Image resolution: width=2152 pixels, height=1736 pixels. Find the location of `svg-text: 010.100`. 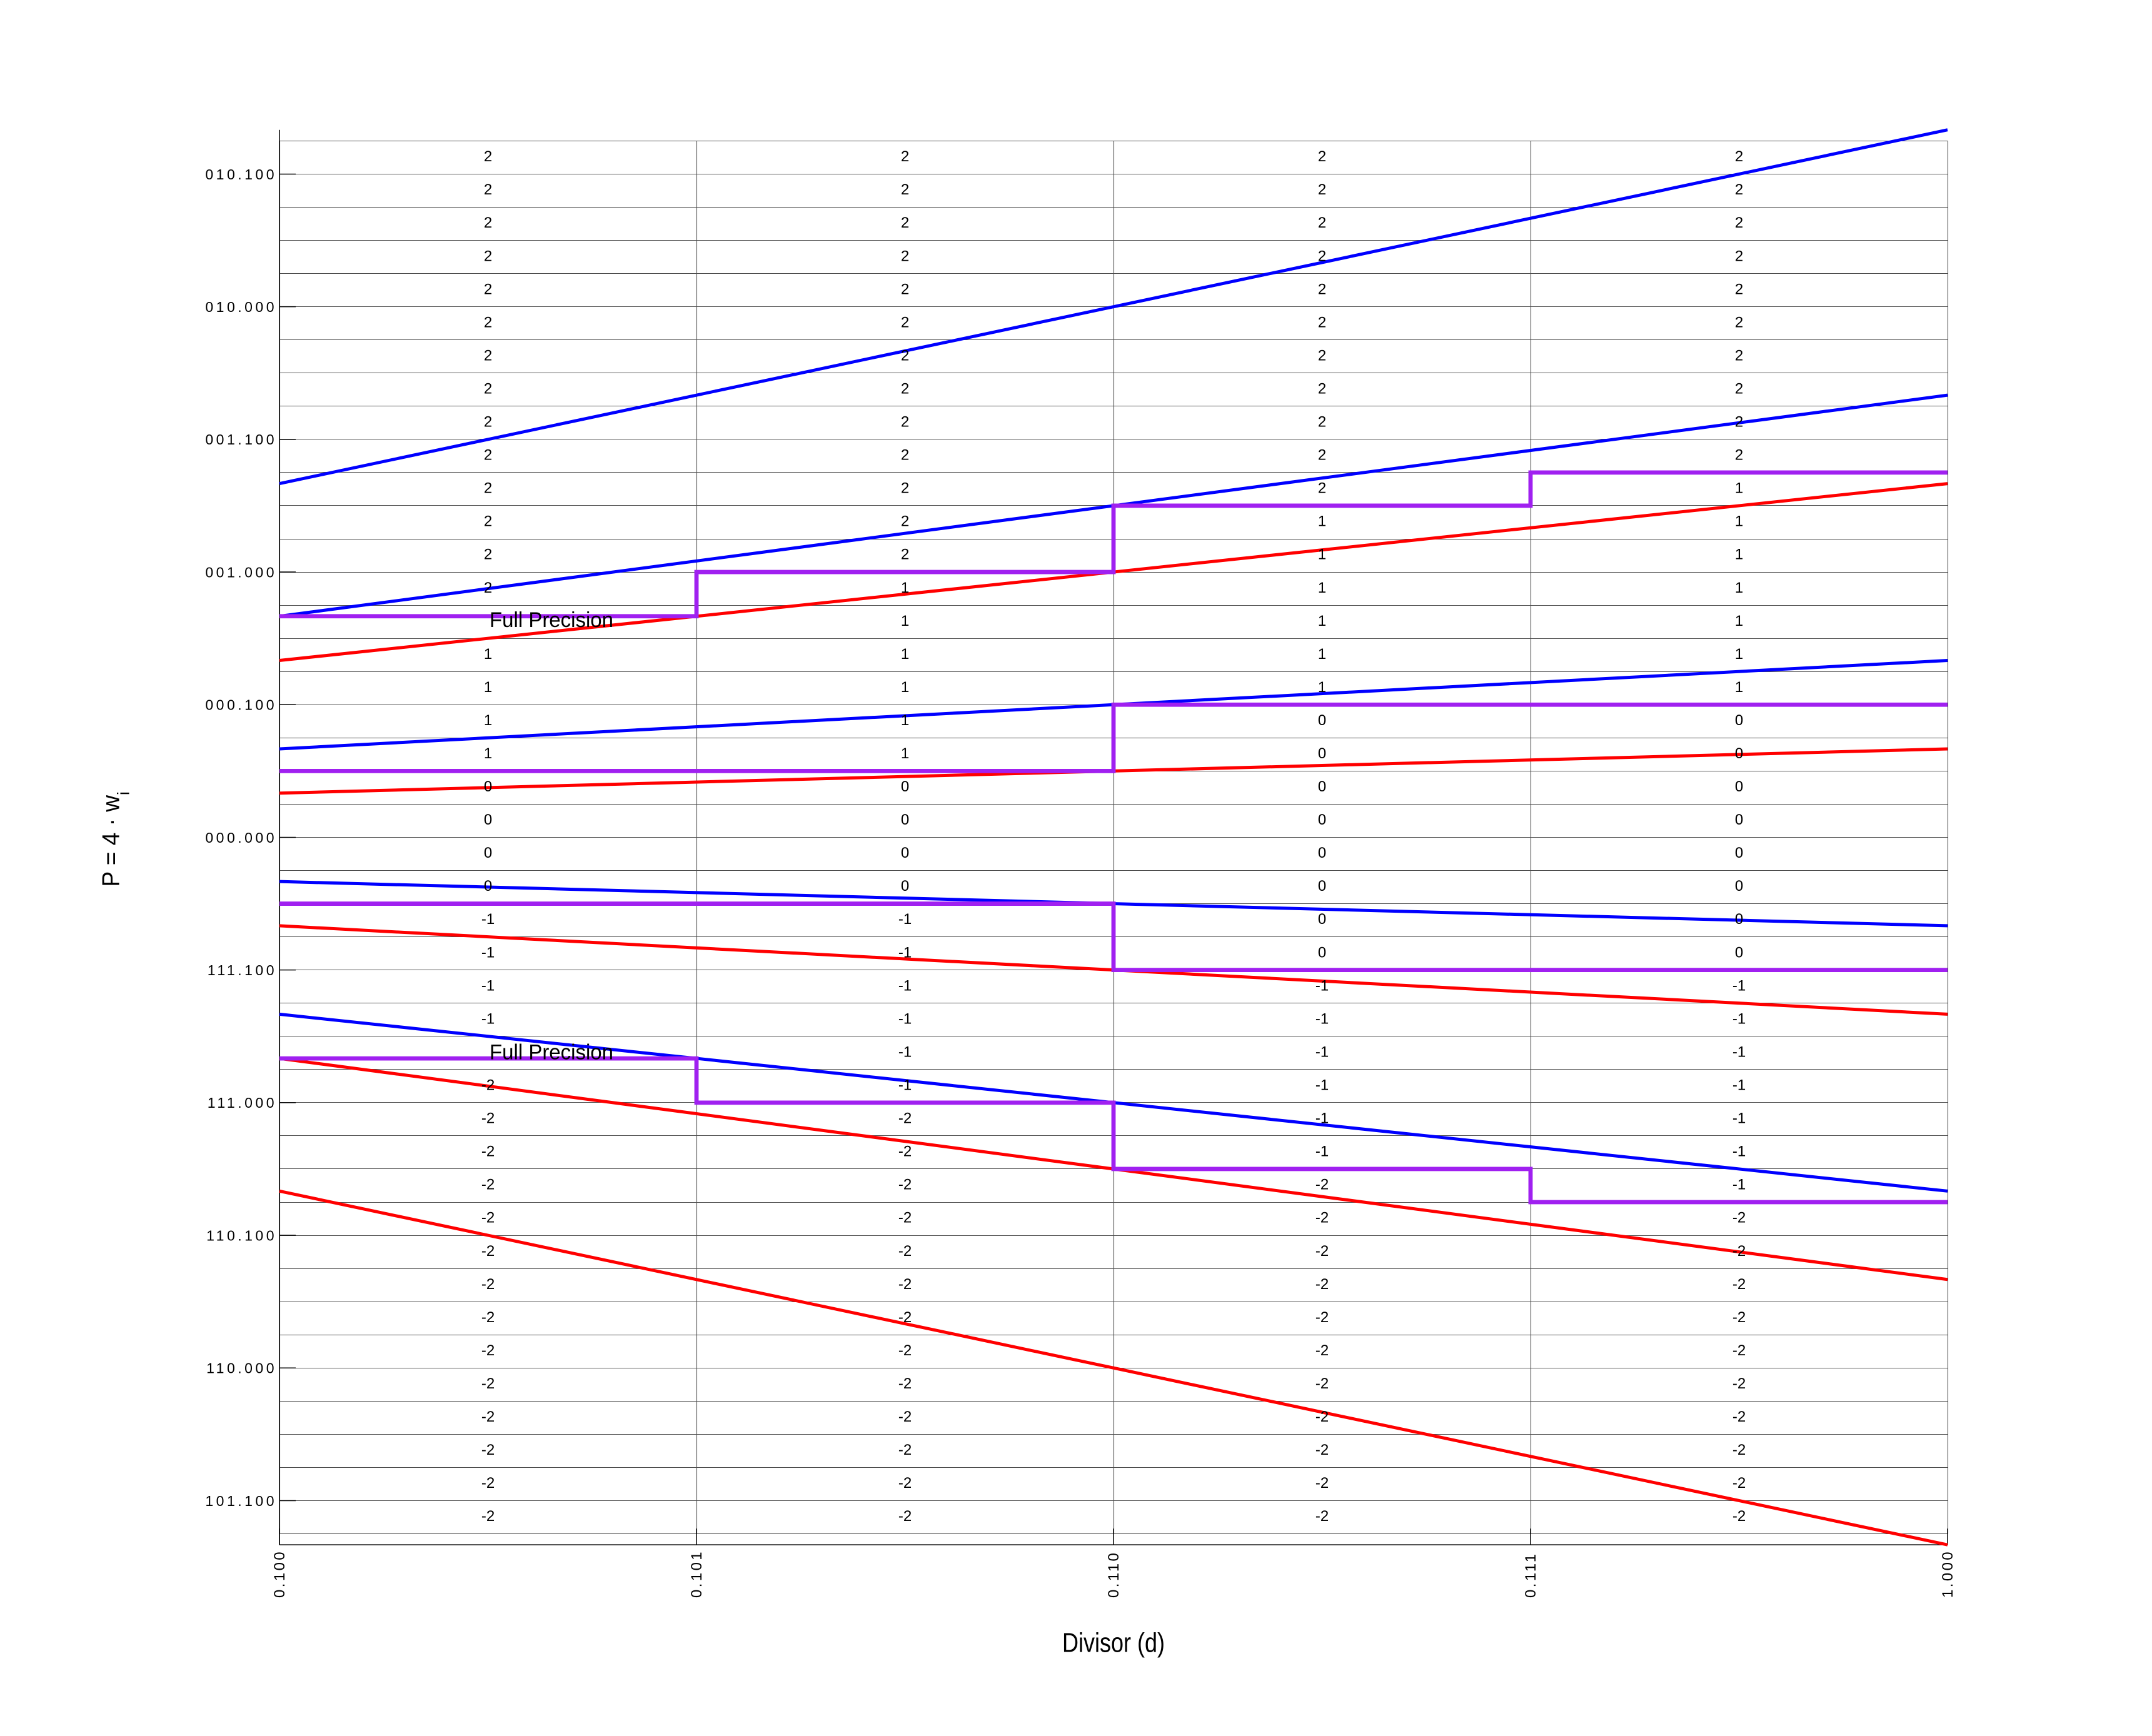

svg-text: 010.100 is located at coordinates (241, 175).